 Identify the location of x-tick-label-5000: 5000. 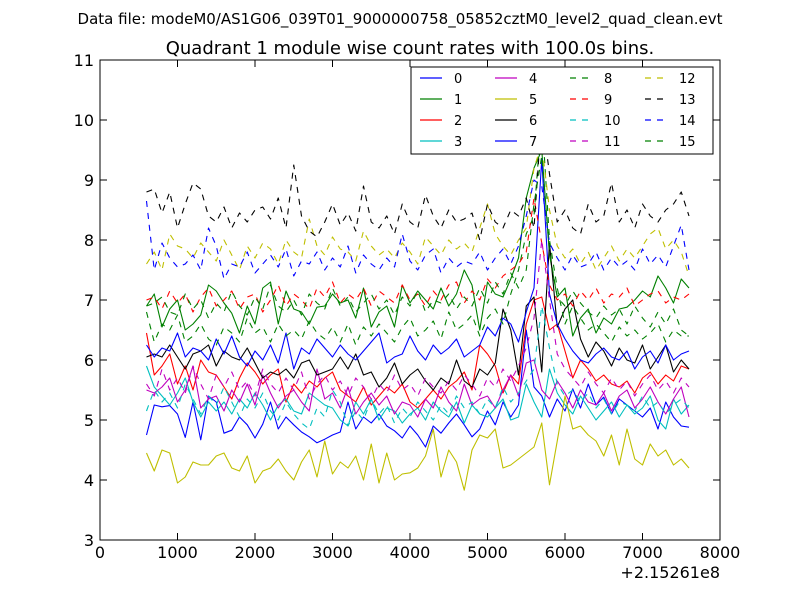
(487, 552).